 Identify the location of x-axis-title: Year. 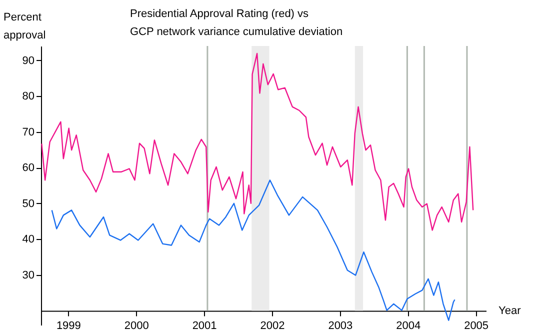
(510, 311).